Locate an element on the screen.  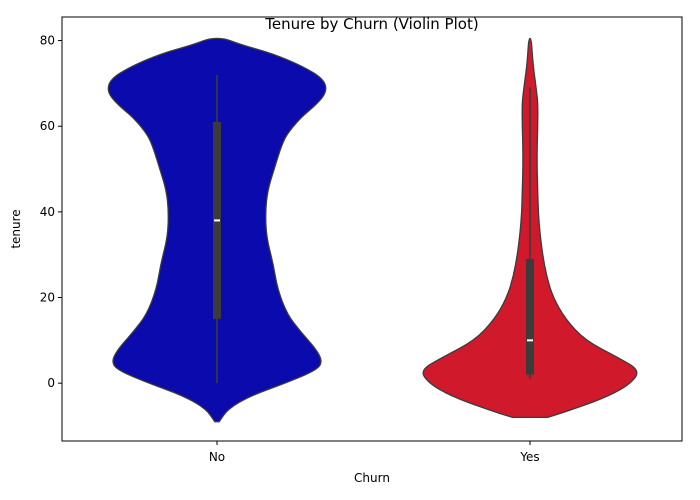
x-axis-label: Churn is located at coordinates (372, 478).